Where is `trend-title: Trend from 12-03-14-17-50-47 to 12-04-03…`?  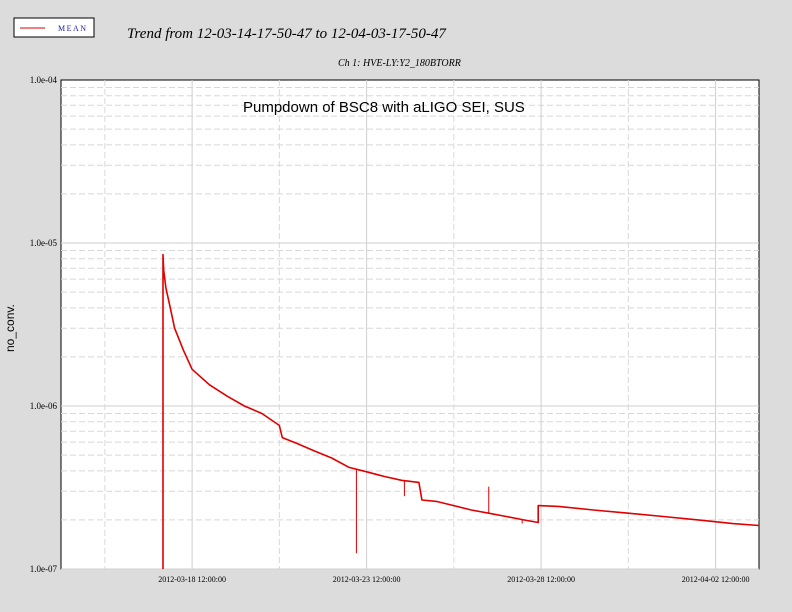 trend-title: Trend from 12-03-14-17-50-47 to 12-04-03… is located at coordinates (287, 34).